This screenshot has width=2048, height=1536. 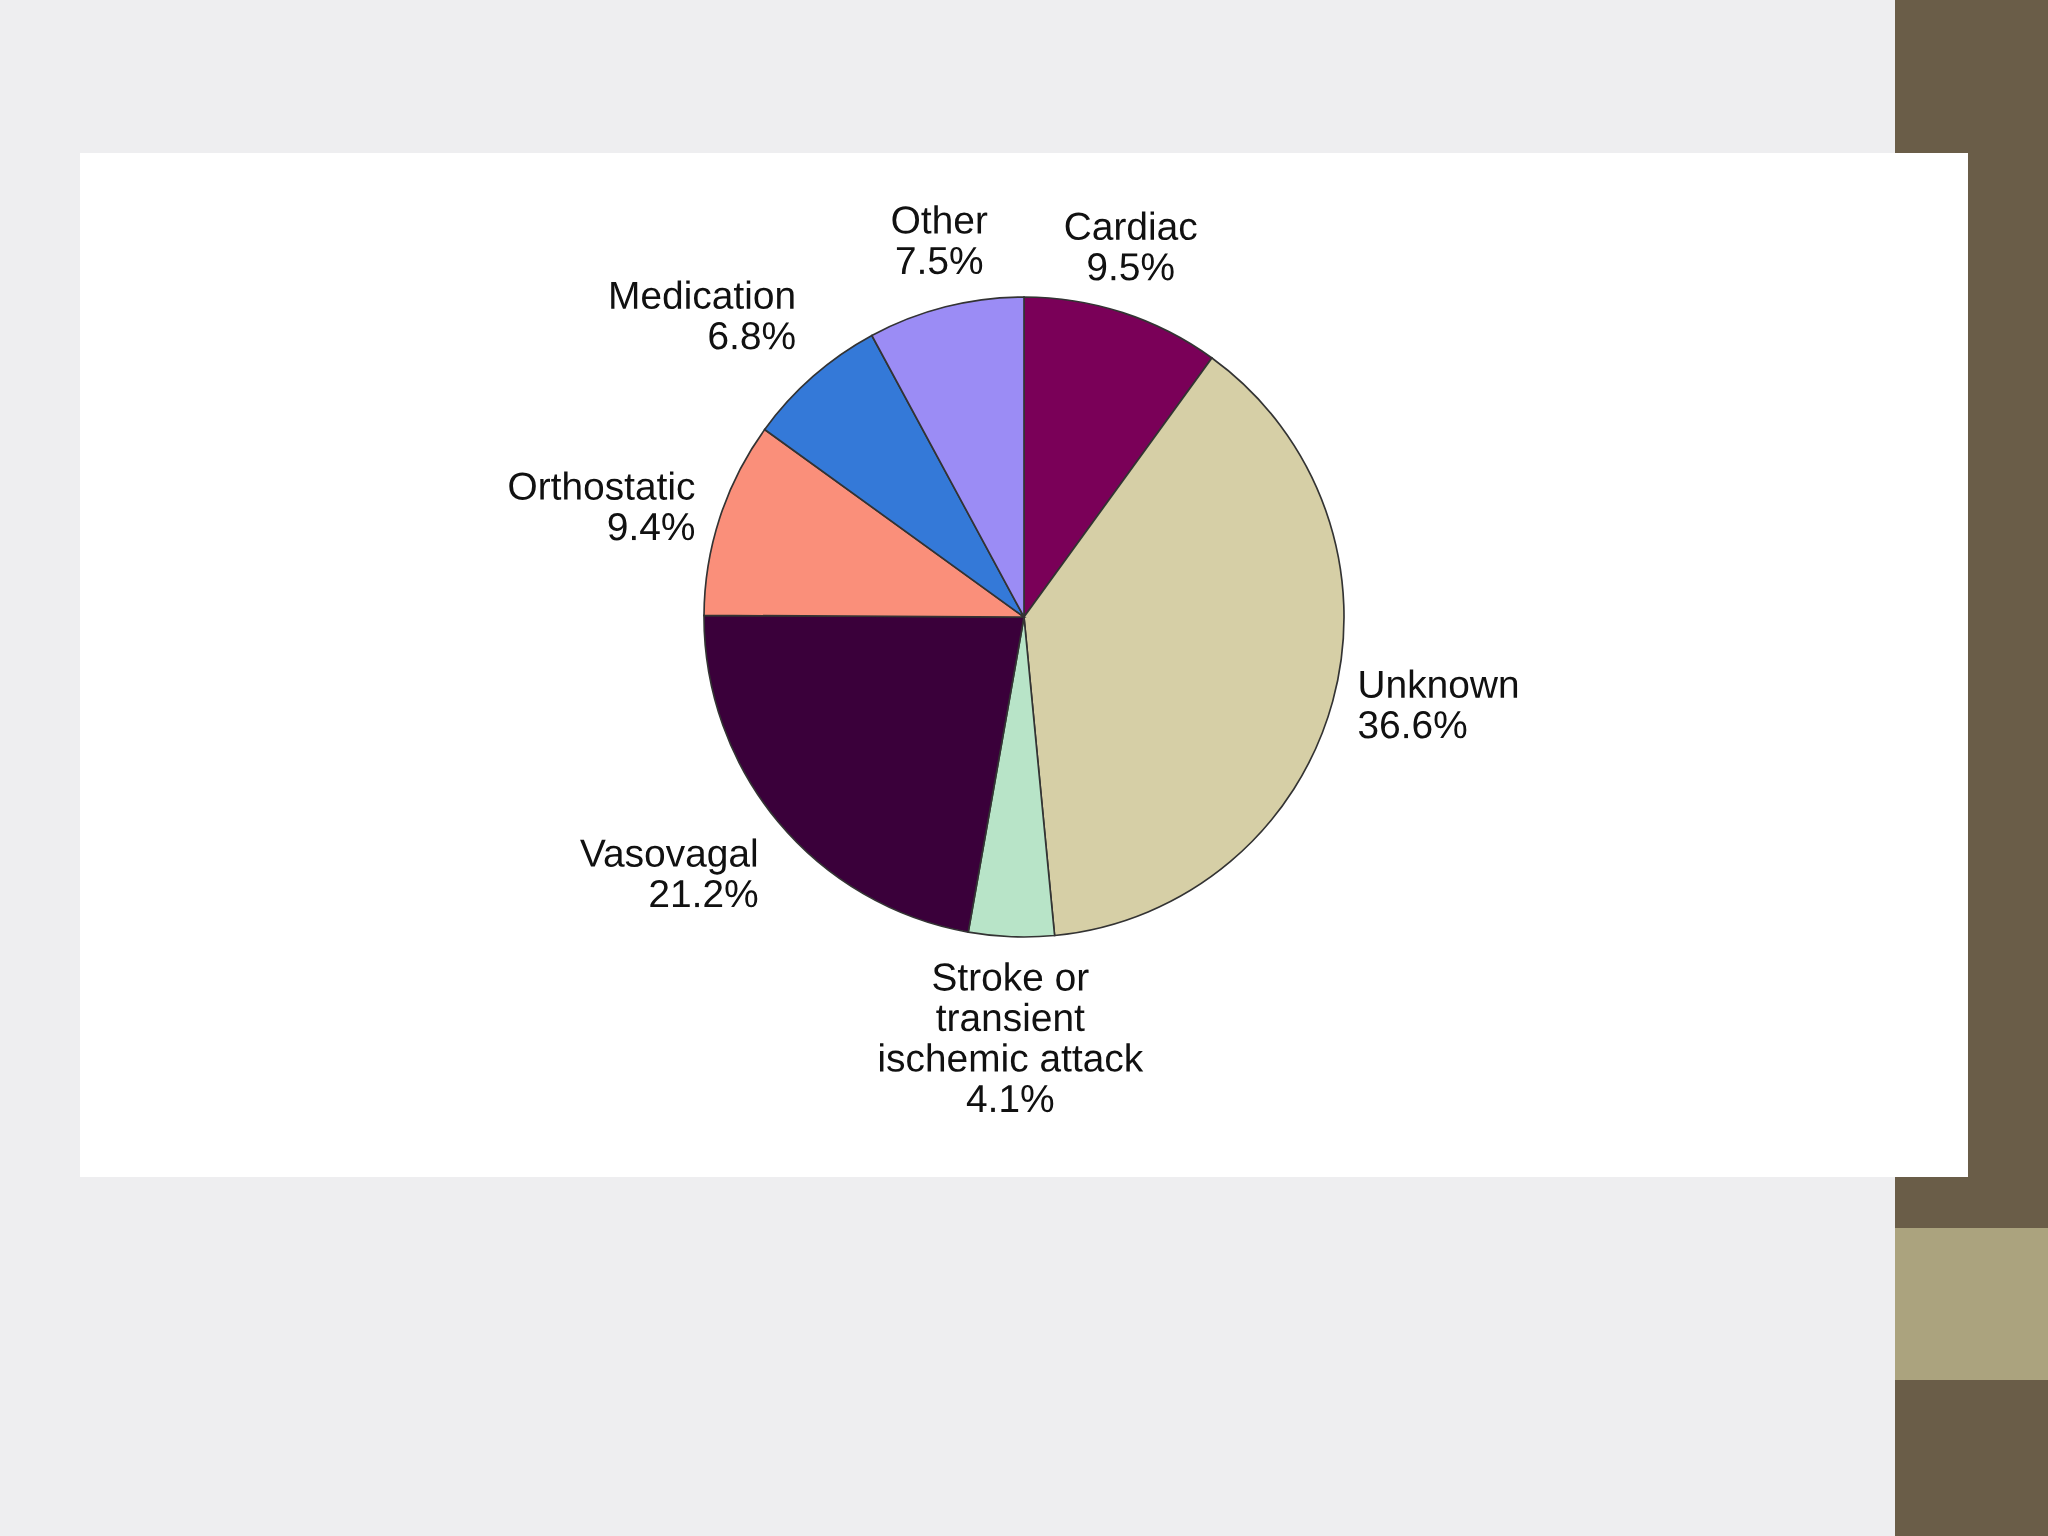 What do you see at coordinates (752, 335) in the screenshot?
I see `data-label: 6.8%` at bounding box center [752, 335].